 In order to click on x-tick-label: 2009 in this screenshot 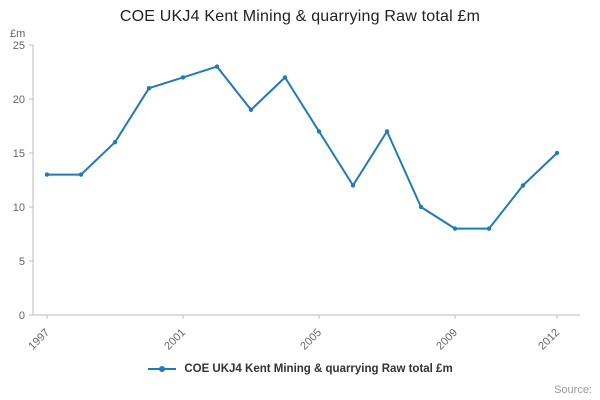, I will do `click(447, 340)`.